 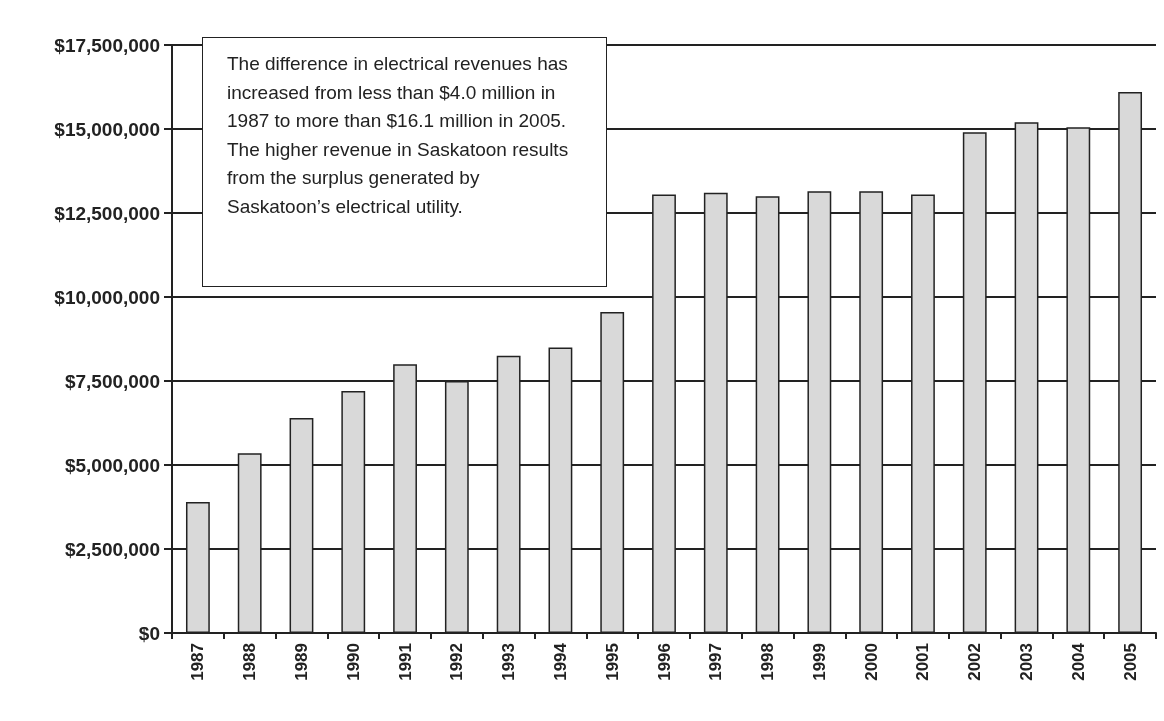 I want to click on x-tick-label: 1990, so click(x=353, y=662).